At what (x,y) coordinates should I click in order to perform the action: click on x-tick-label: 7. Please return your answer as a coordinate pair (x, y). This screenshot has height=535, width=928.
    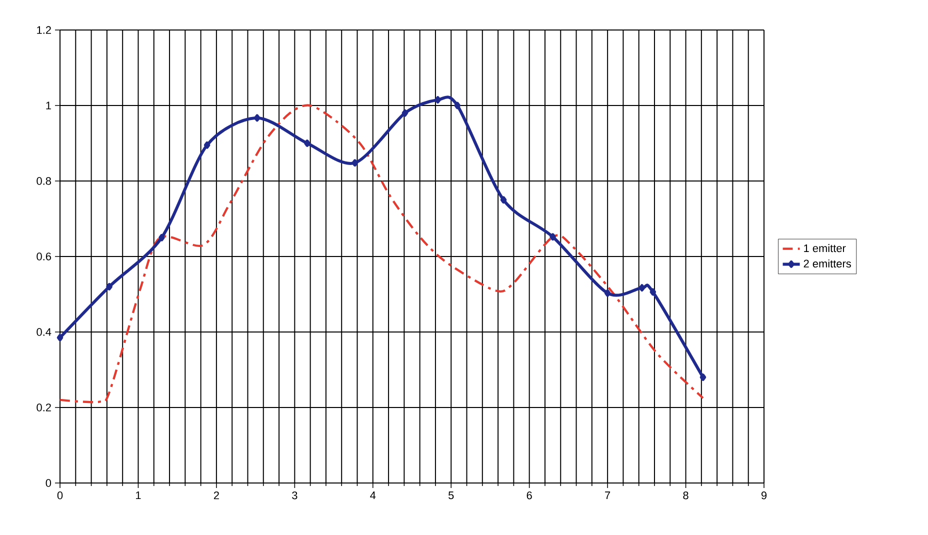
    Looking at the image, I should click on (607, 496).